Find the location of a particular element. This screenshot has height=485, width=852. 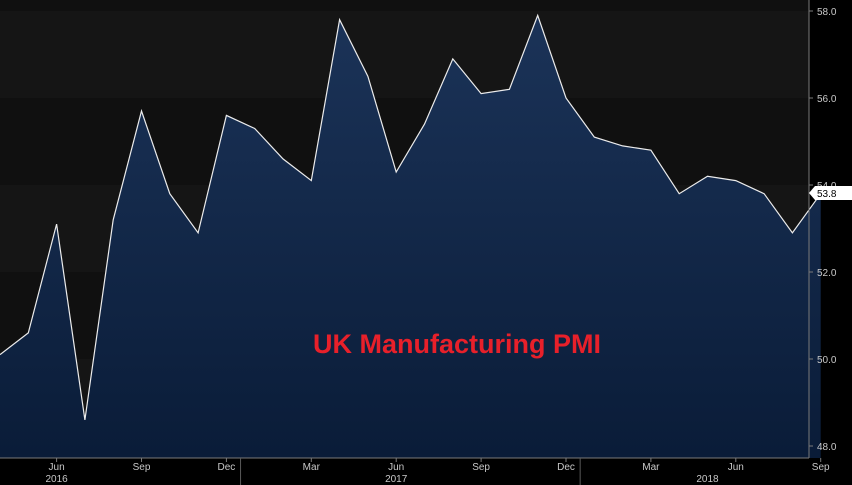

last-value-marker: 53.8 is located at coordinates (830, 193).